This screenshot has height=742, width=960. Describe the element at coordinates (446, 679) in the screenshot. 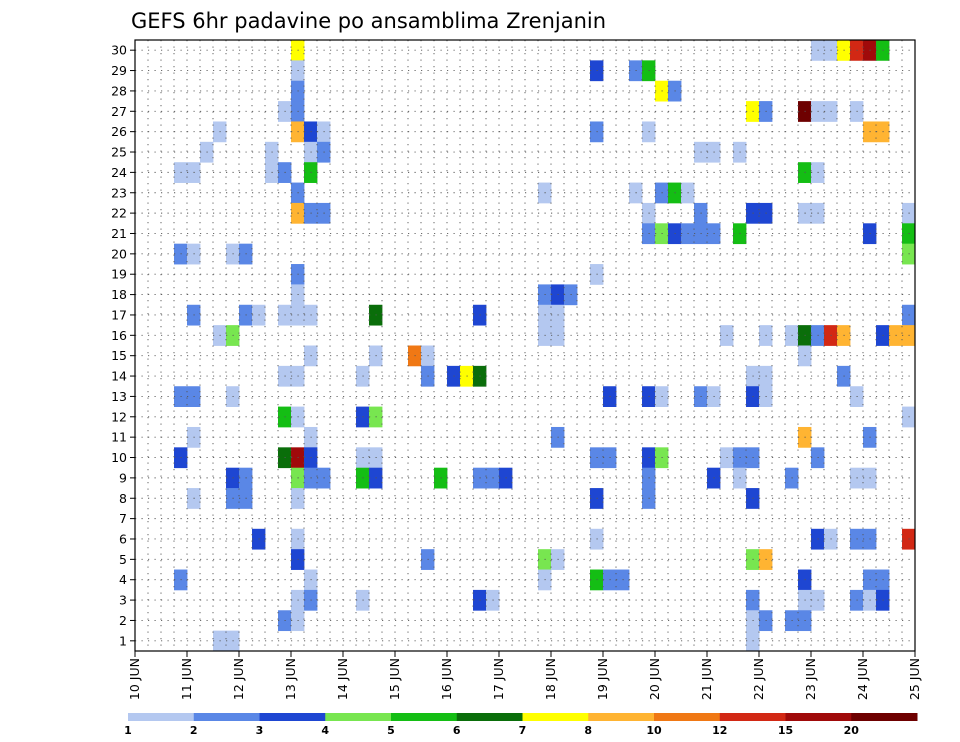

I see `x-tick-label: 16 JUN` at that location.